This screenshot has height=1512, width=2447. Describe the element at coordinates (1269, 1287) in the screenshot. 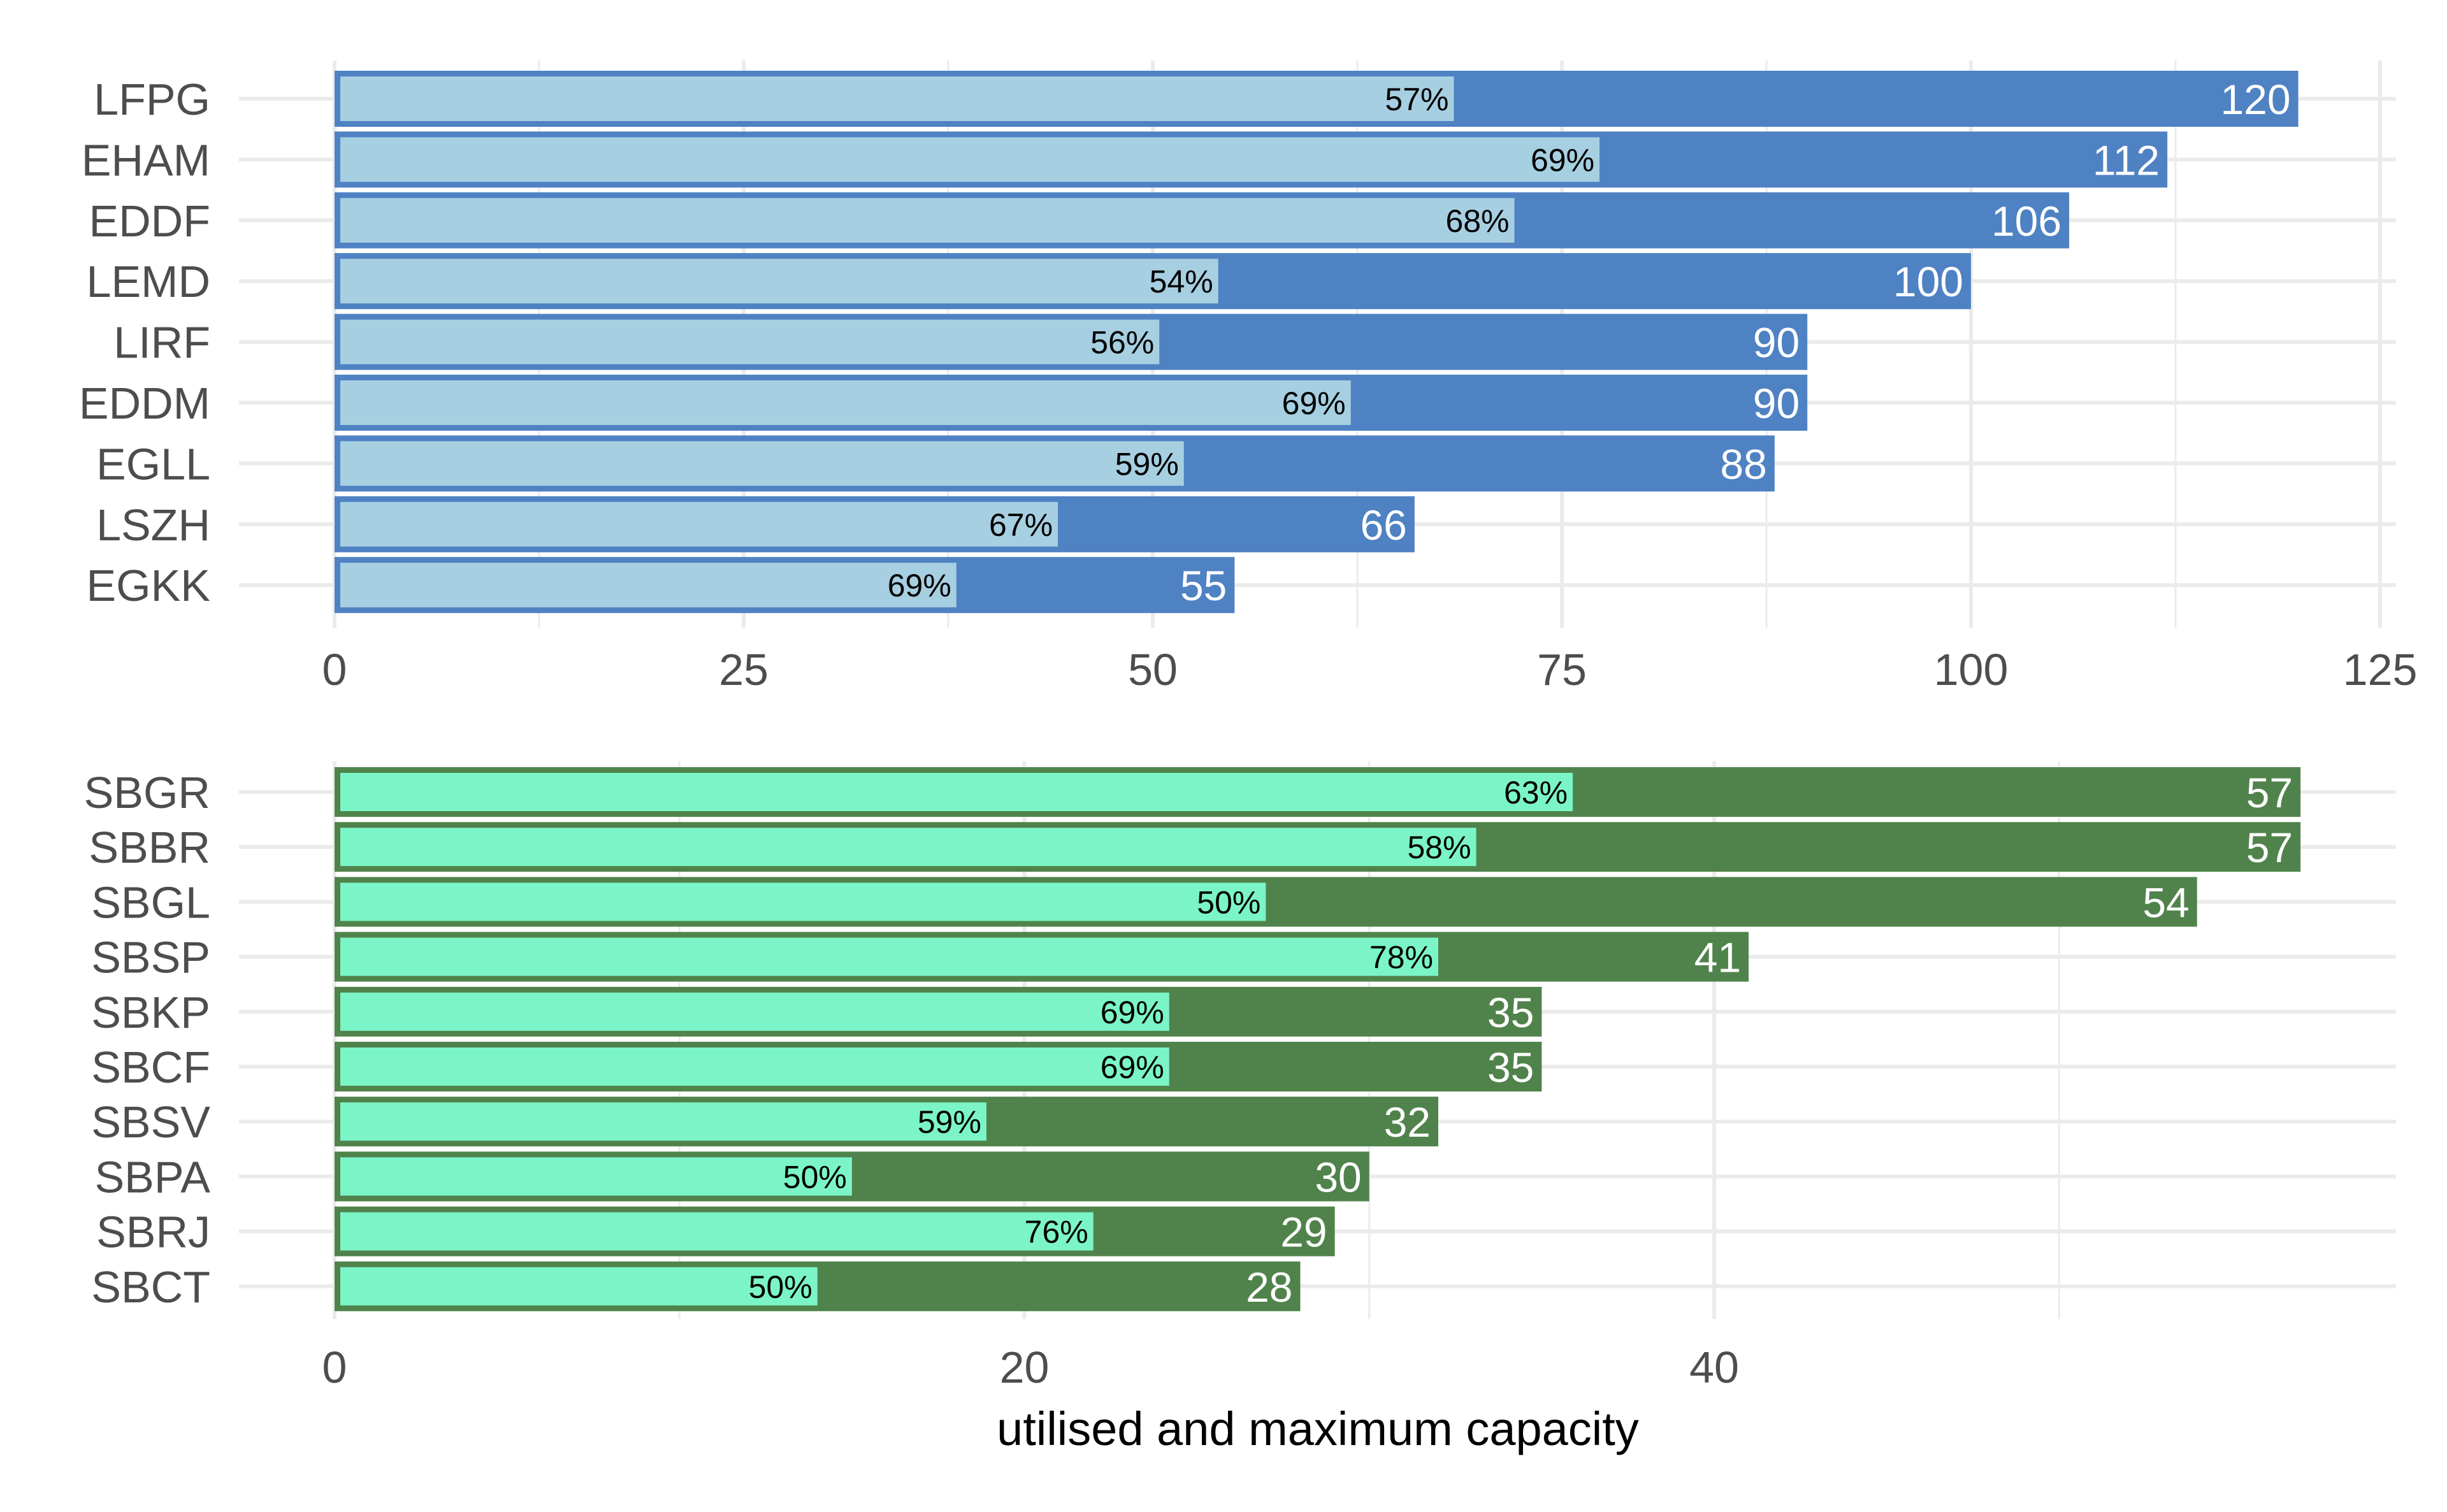

I see `value-label: 28` at that location.